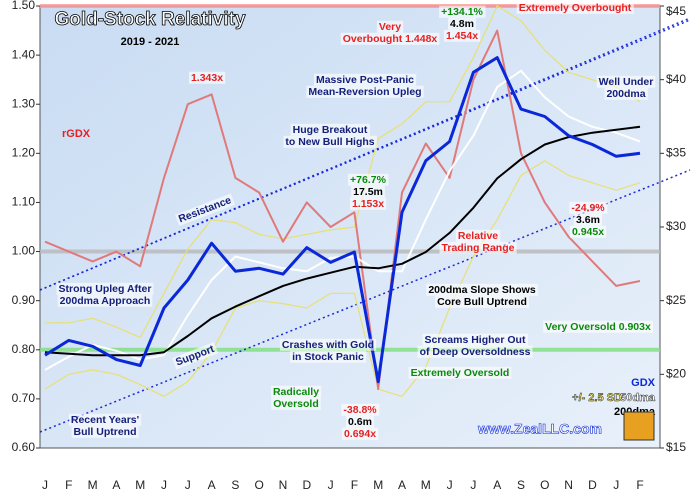 The width and height of the screenshot is (700, 500). Describe the element at coordinates (24, 202) in the screenshot. I see `y-tick-label: 1.10` at that location.